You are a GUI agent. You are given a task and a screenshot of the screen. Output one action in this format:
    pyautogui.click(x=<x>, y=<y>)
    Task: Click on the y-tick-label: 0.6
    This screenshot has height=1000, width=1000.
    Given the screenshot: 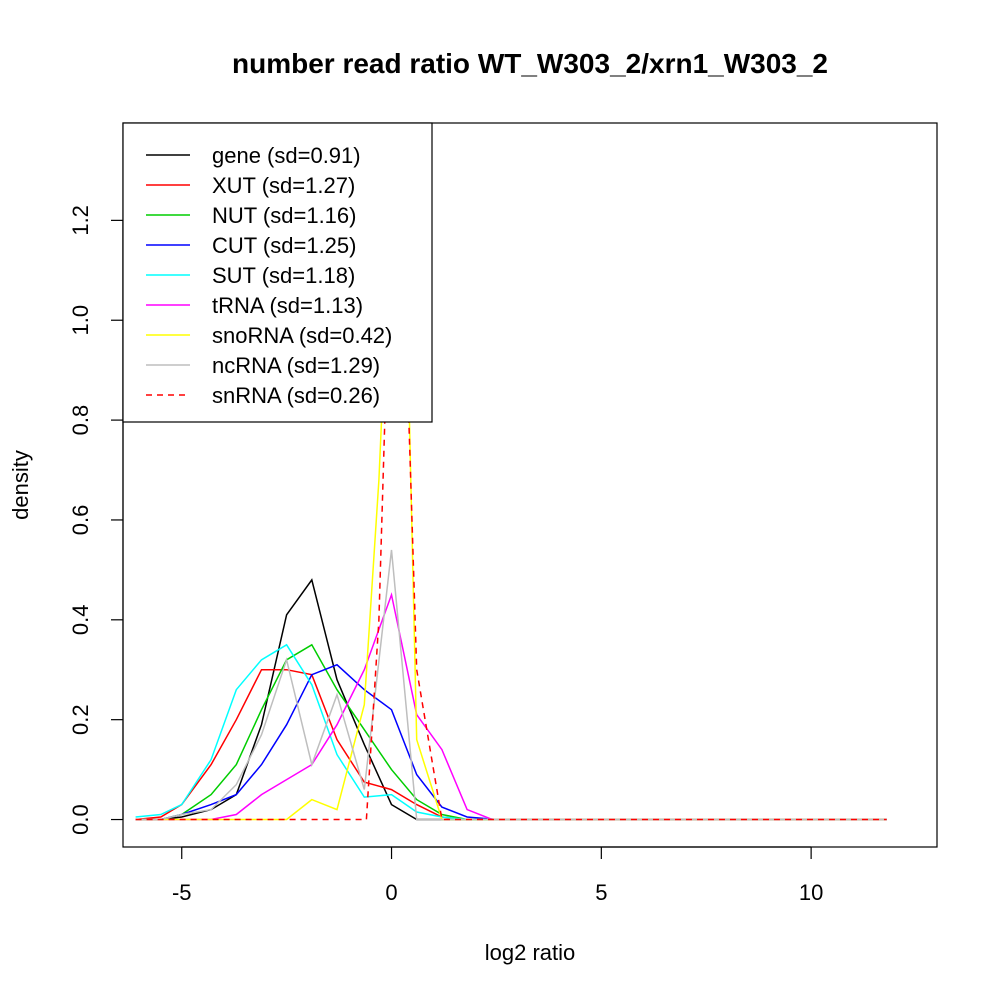 What is the action you would take?
    pyautogui.click(x=80, y=520)
    